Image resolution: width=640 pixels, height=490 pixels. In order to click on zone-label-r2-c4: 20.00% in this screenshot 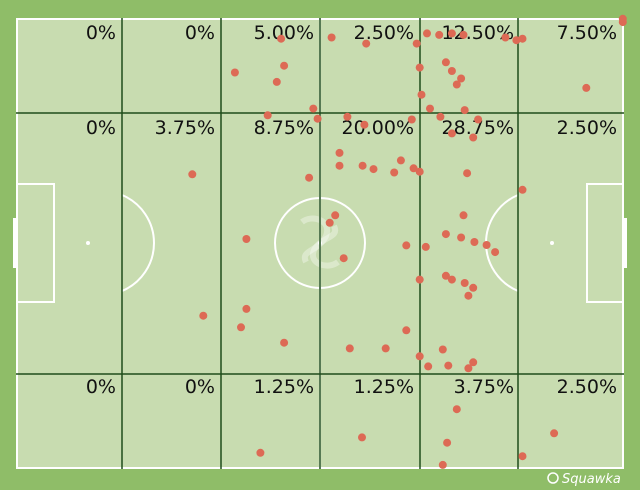, I will do `click(378, 128)`.